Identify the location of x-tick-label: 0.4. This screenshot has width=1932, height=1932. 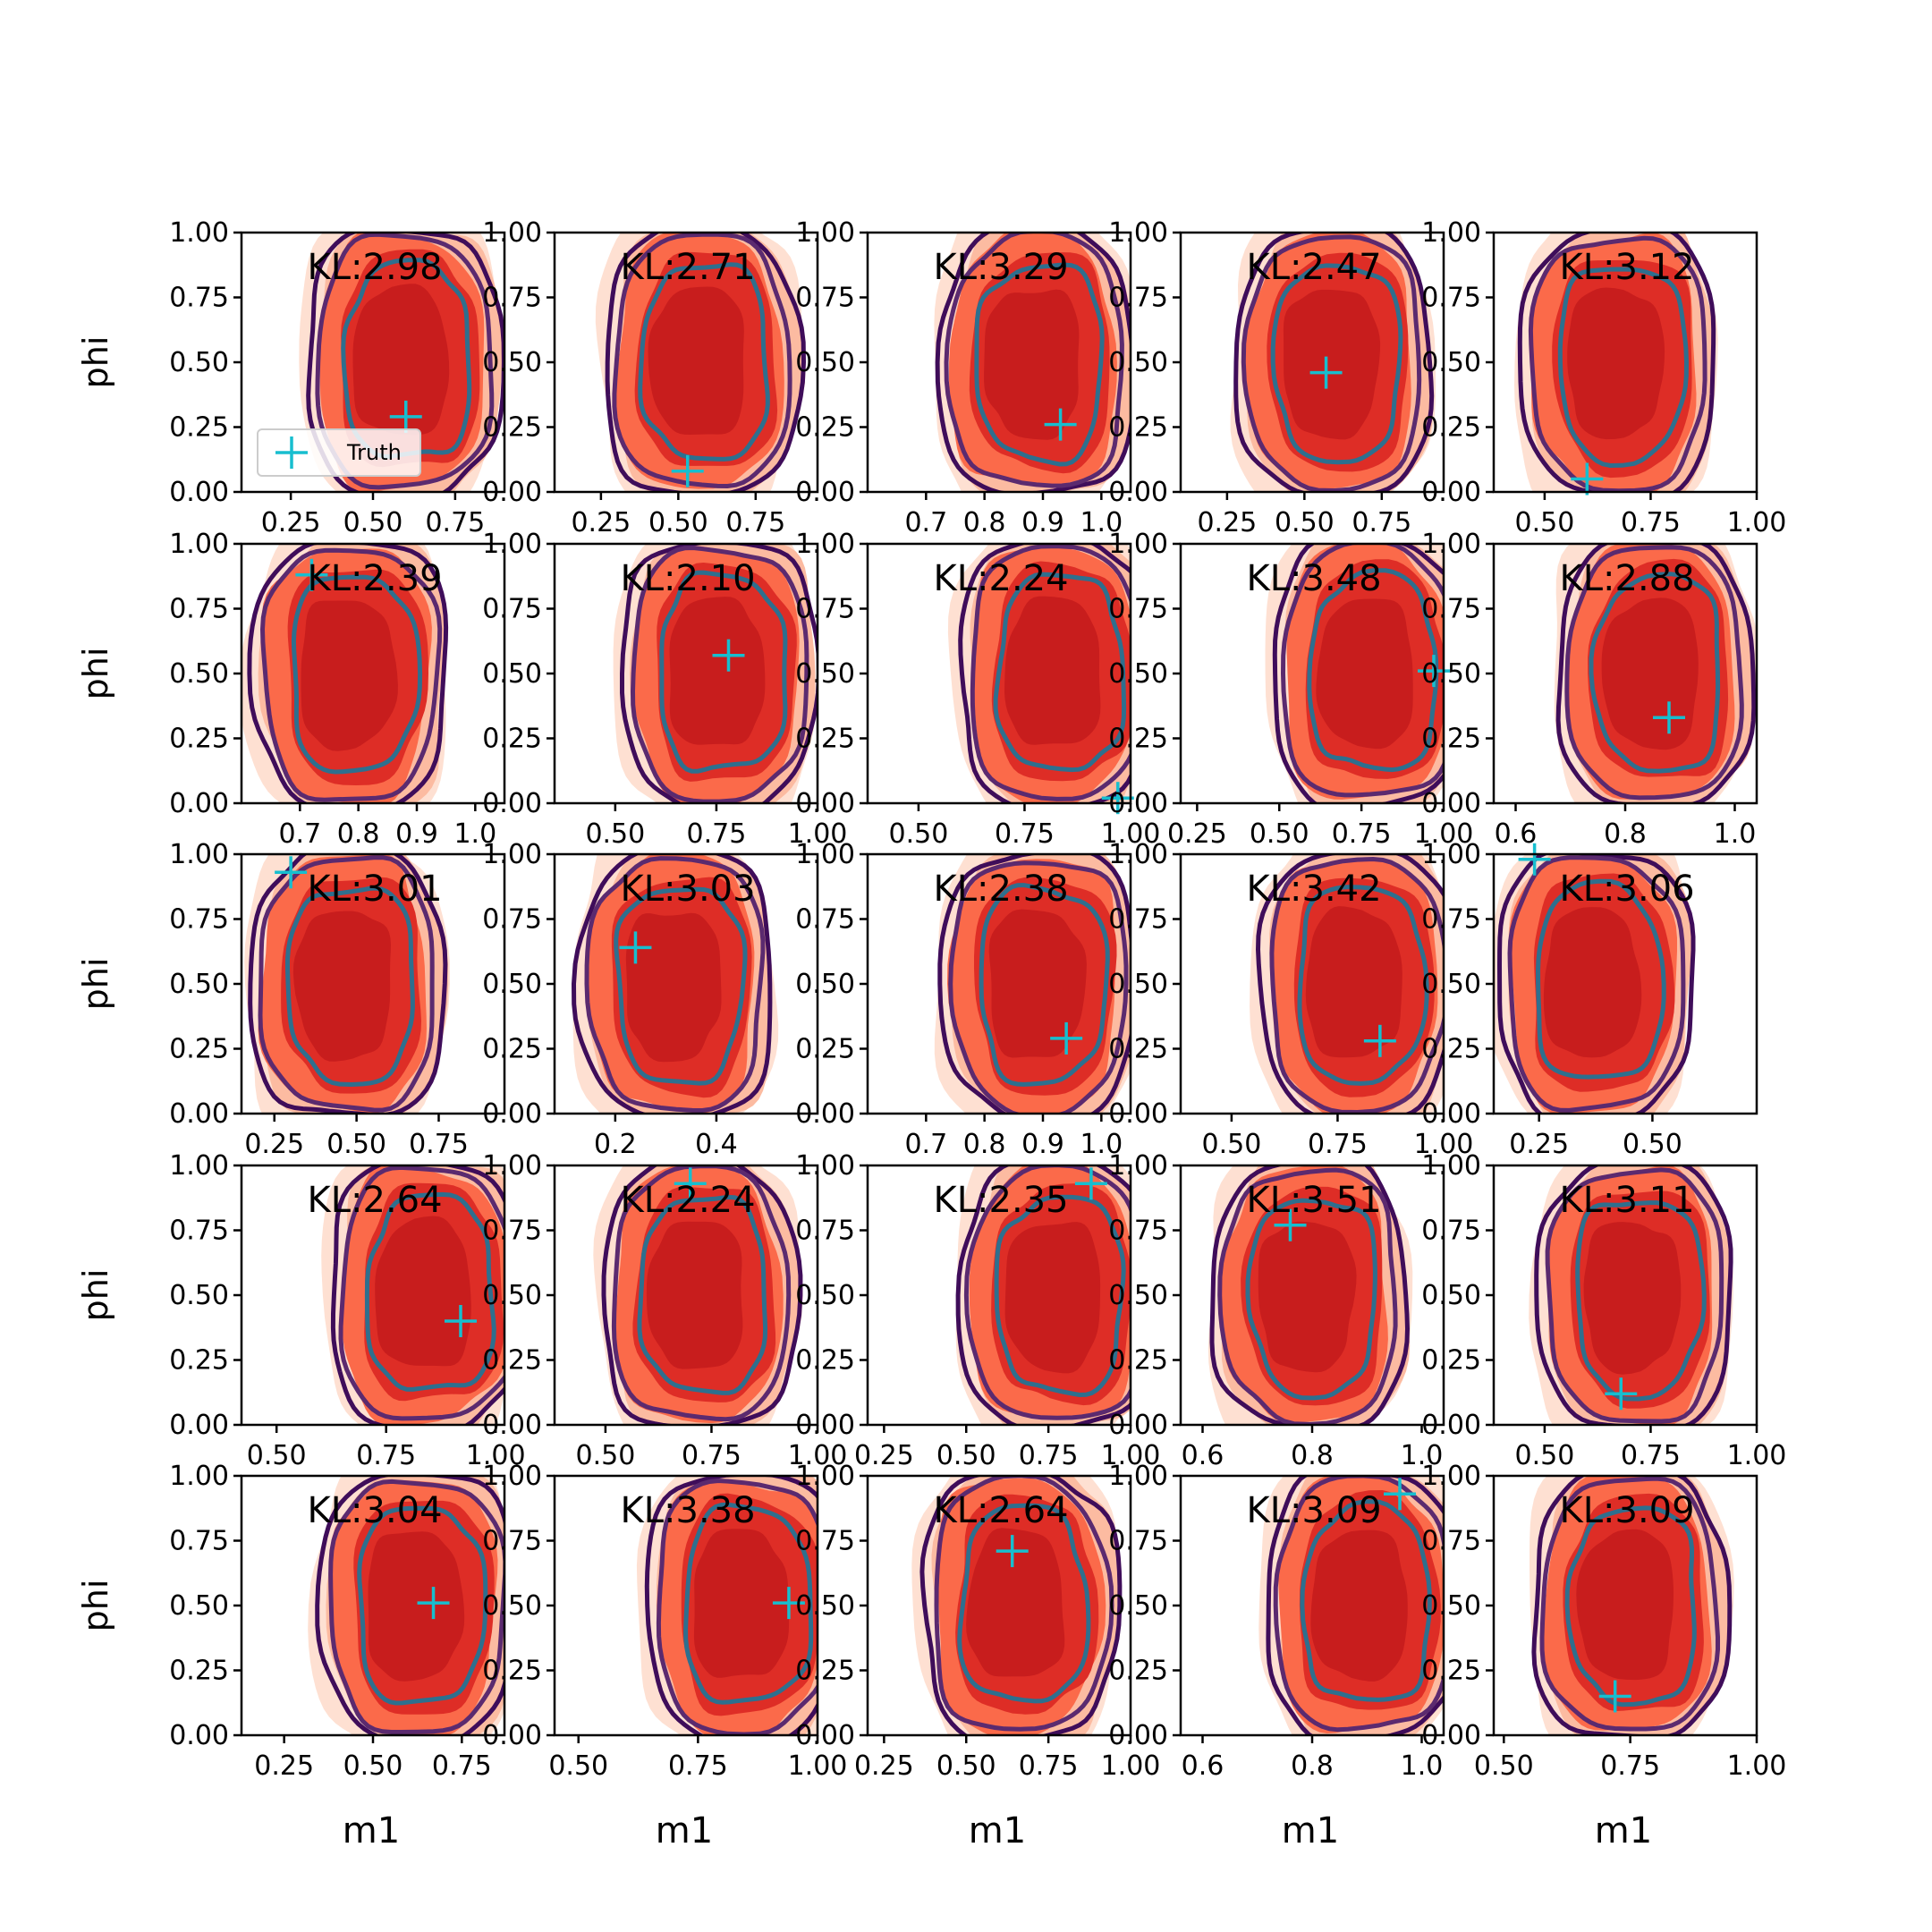
(716, 1144).